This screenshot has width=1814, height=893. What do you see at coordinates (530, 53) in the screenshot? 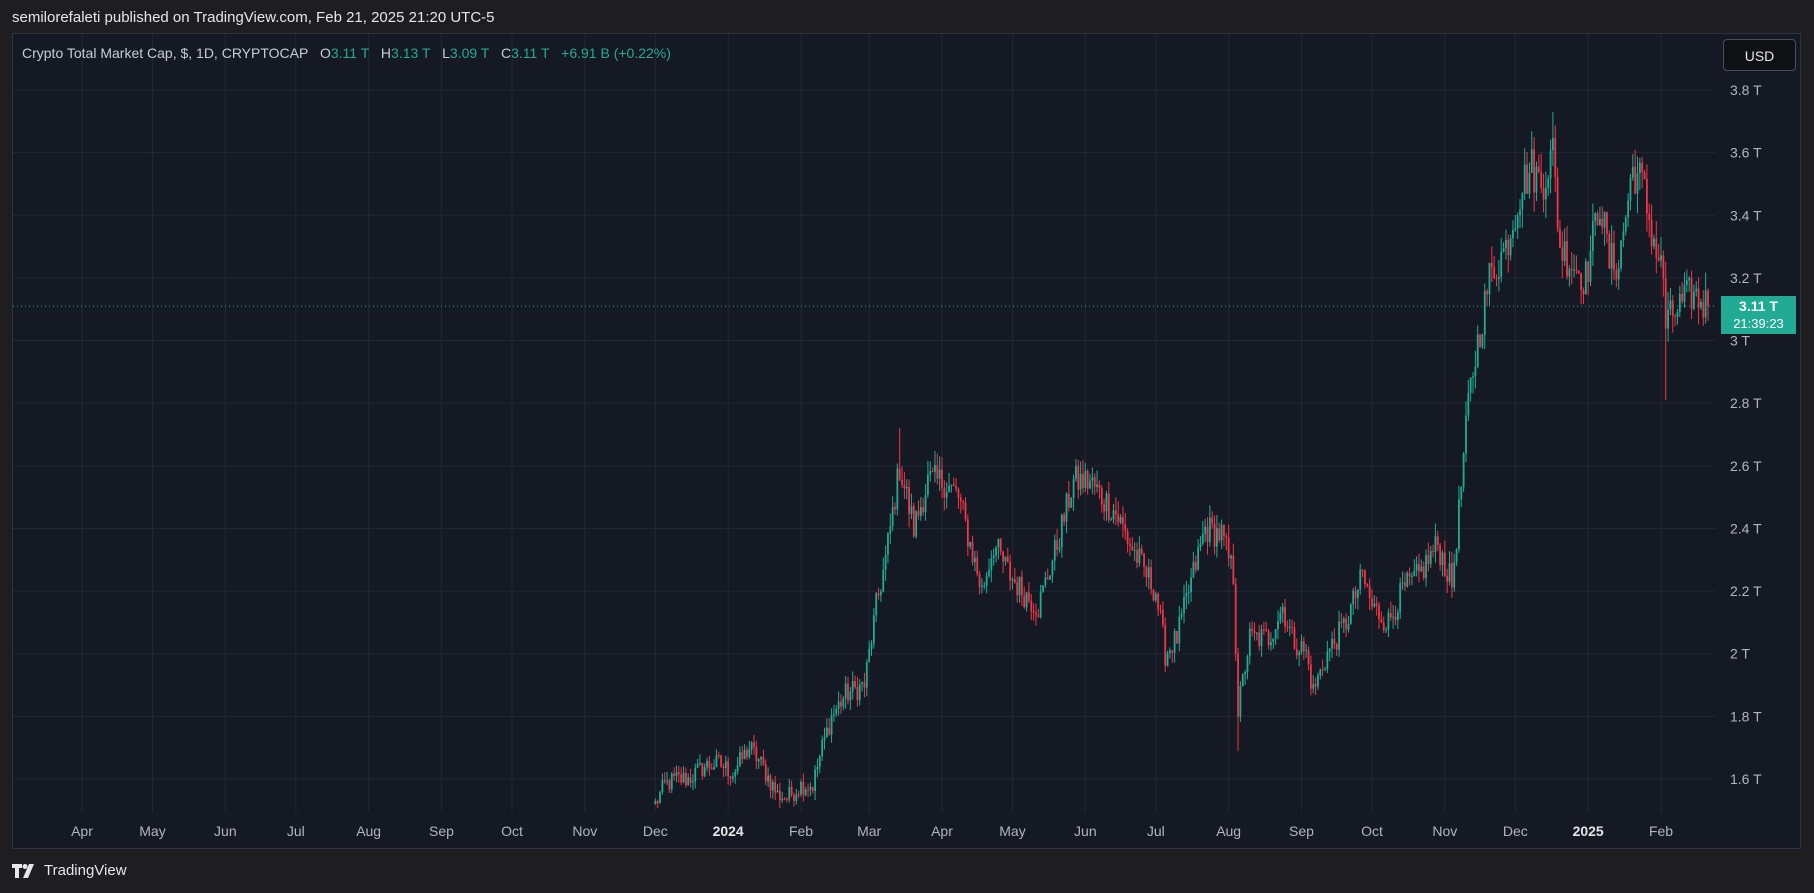
I see `close-value: 3.11 T` at bounding box center [530, 53].